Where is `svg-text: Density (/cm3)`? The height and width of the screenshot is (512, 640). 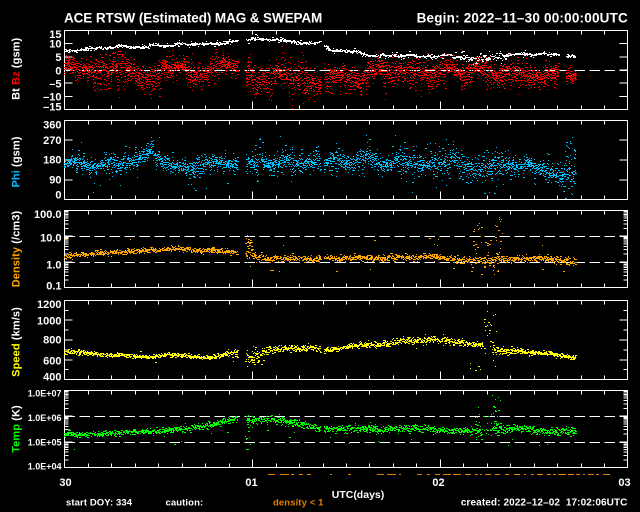
svg-text: Density (/cm3) is located at coordinates (17, 248).